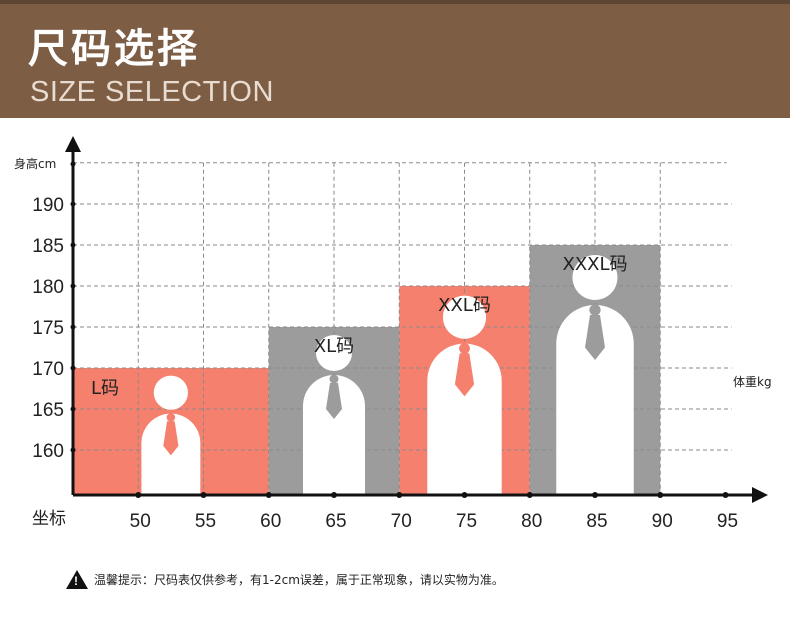 The image size is (790, 634). I want to click on y-tick-label: 160, so click(48, 451).